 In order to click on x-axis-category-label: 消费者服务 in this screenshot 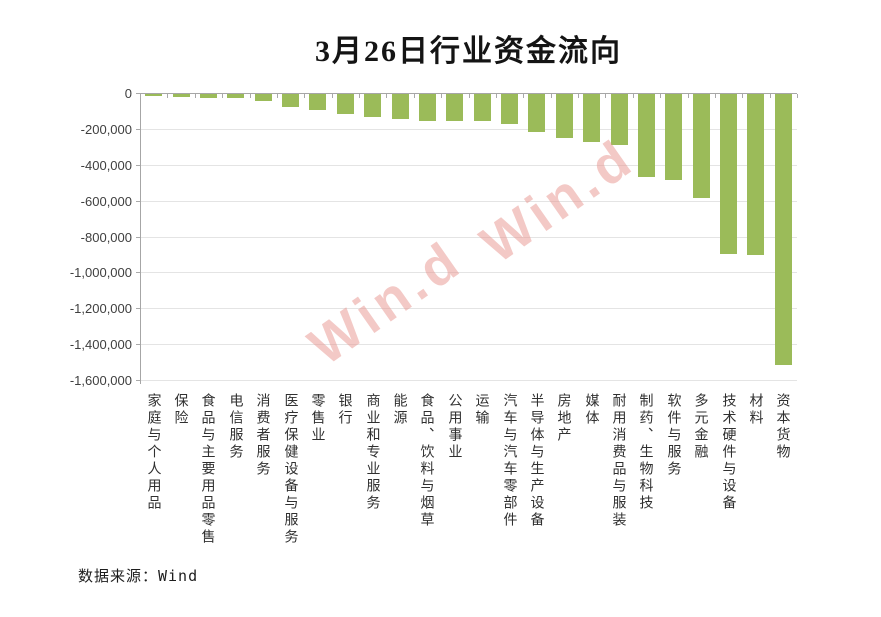, I will do `click(263, 435)`.